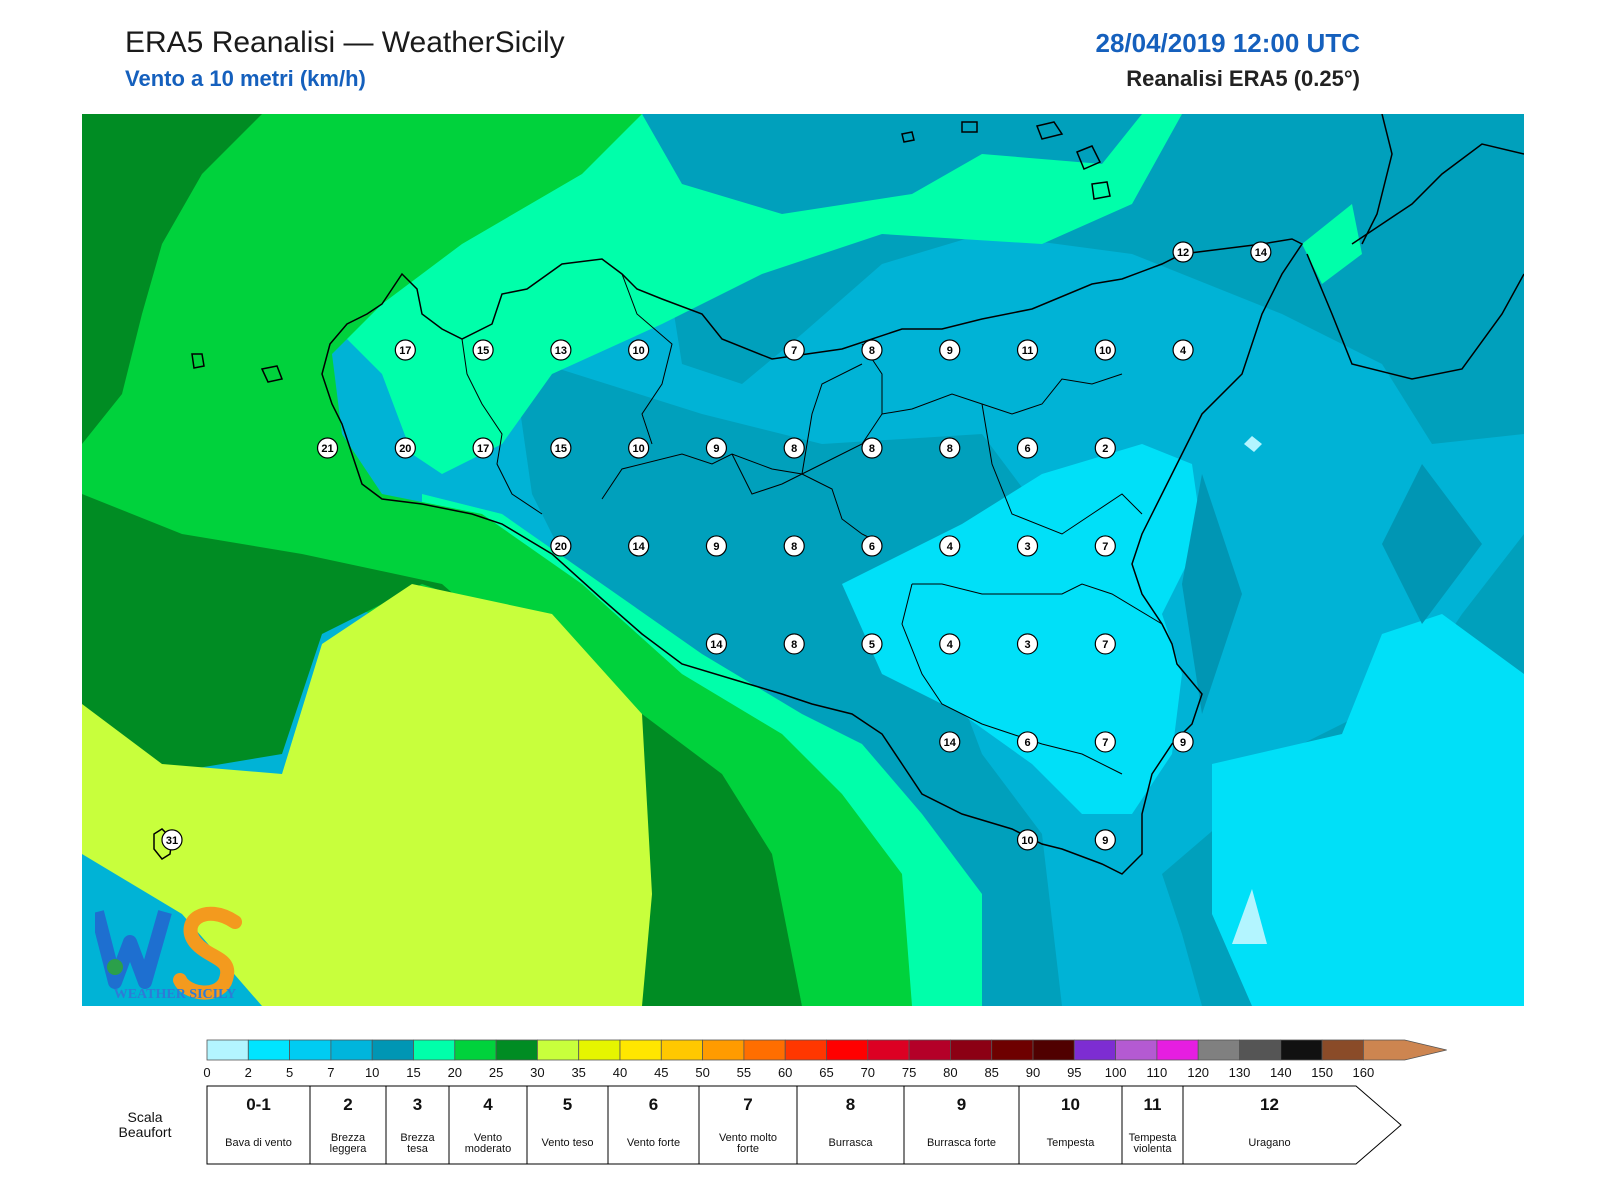 Image resolution: width=1600 pixels, height=1200 pixels. I want to click on colorbar-tick-label: 65, so click(826, 1072).